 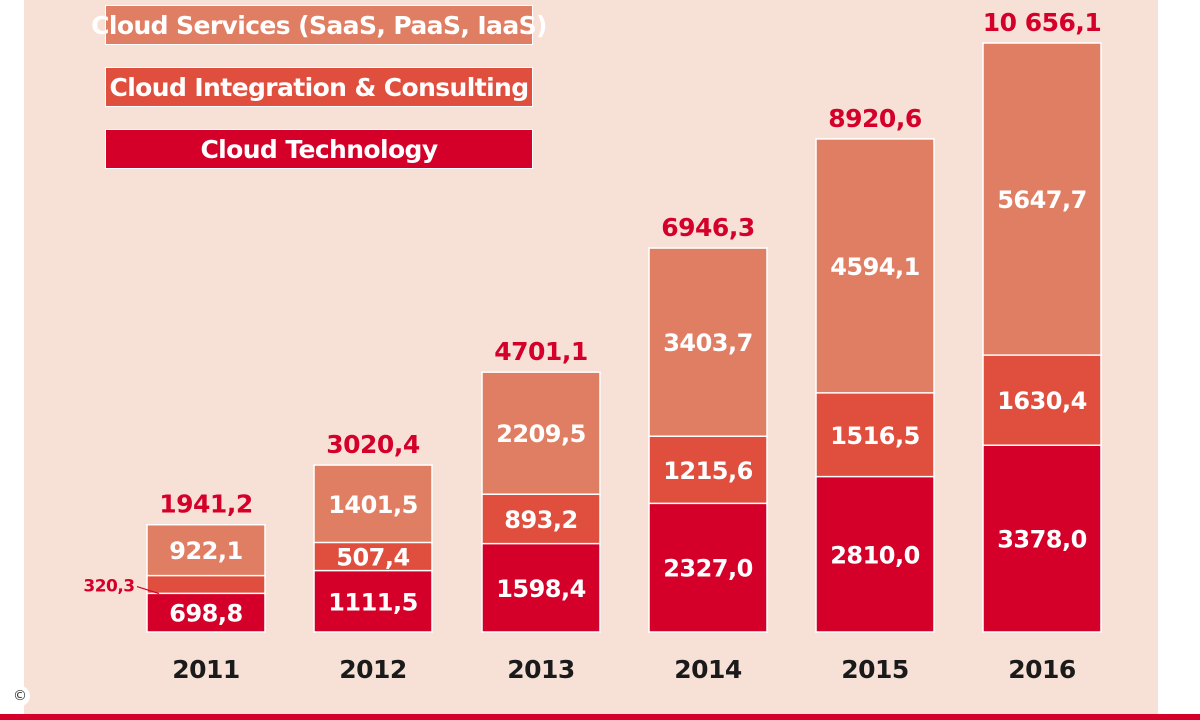 What do you see at coordinates (205, 504) in the screenshot?
I see `total-label: 1941,2` at bounding box center [205, 504].